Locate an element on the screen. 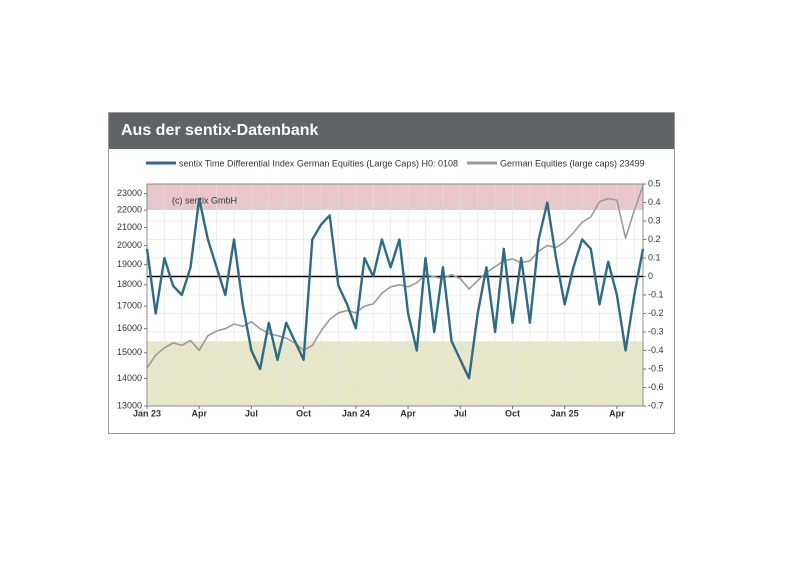 This screenshot has width=803, height=568. x-tick-label: Jan 24 is located at coordinates (356, 413).